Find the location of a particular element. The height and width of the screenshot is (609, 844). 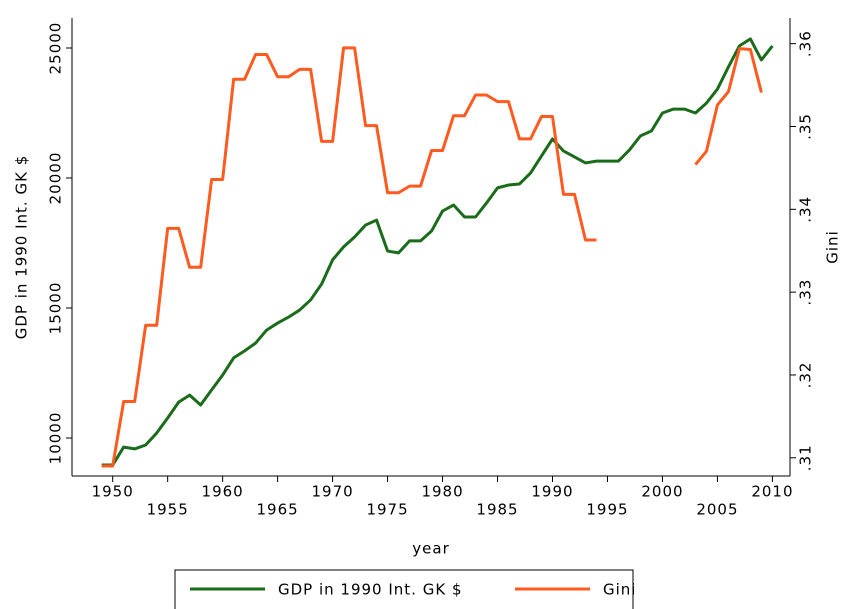

x-tick-label: 1975 is located at coordinates (387, 510).